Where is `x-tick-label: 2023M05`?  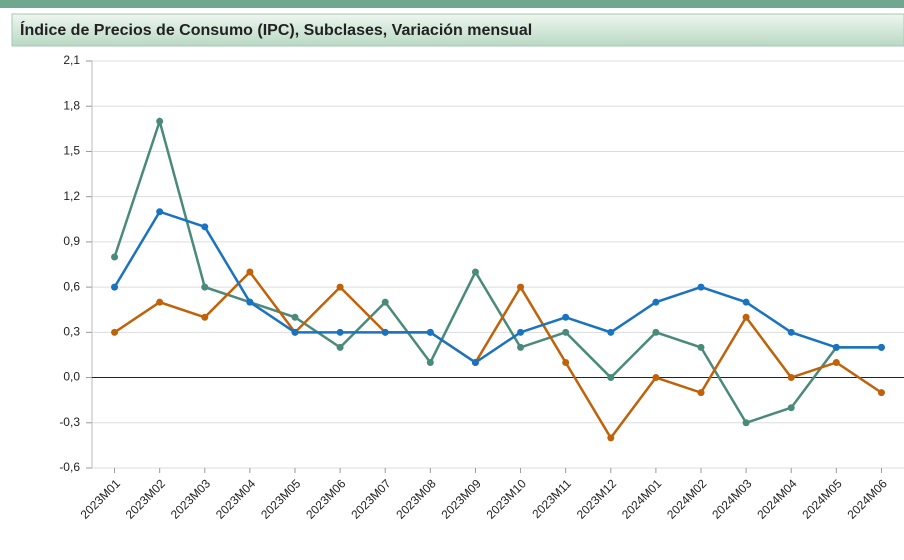 x-tick-label: 2023M05 is located at coordinates (281, 499).